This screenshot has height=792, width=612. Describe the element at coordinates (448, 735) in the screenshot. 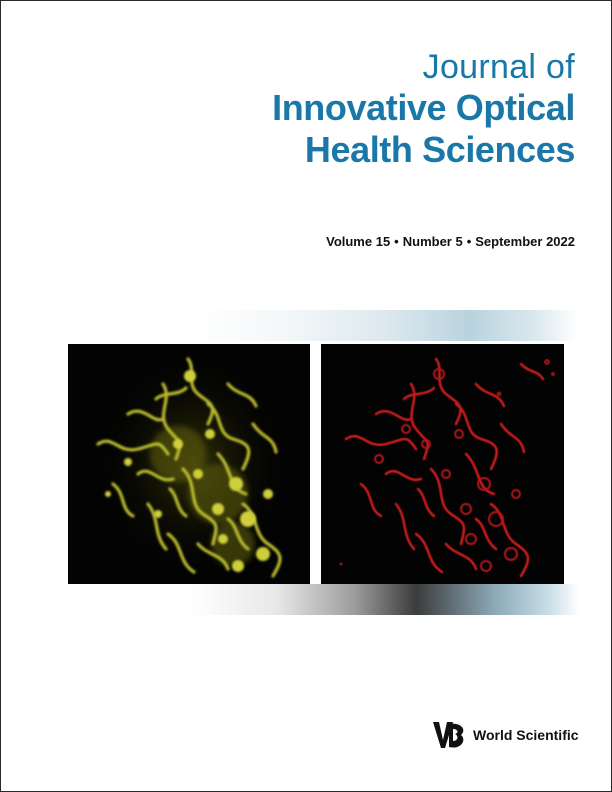

I see `world-scientific-logo-icon` at that location.